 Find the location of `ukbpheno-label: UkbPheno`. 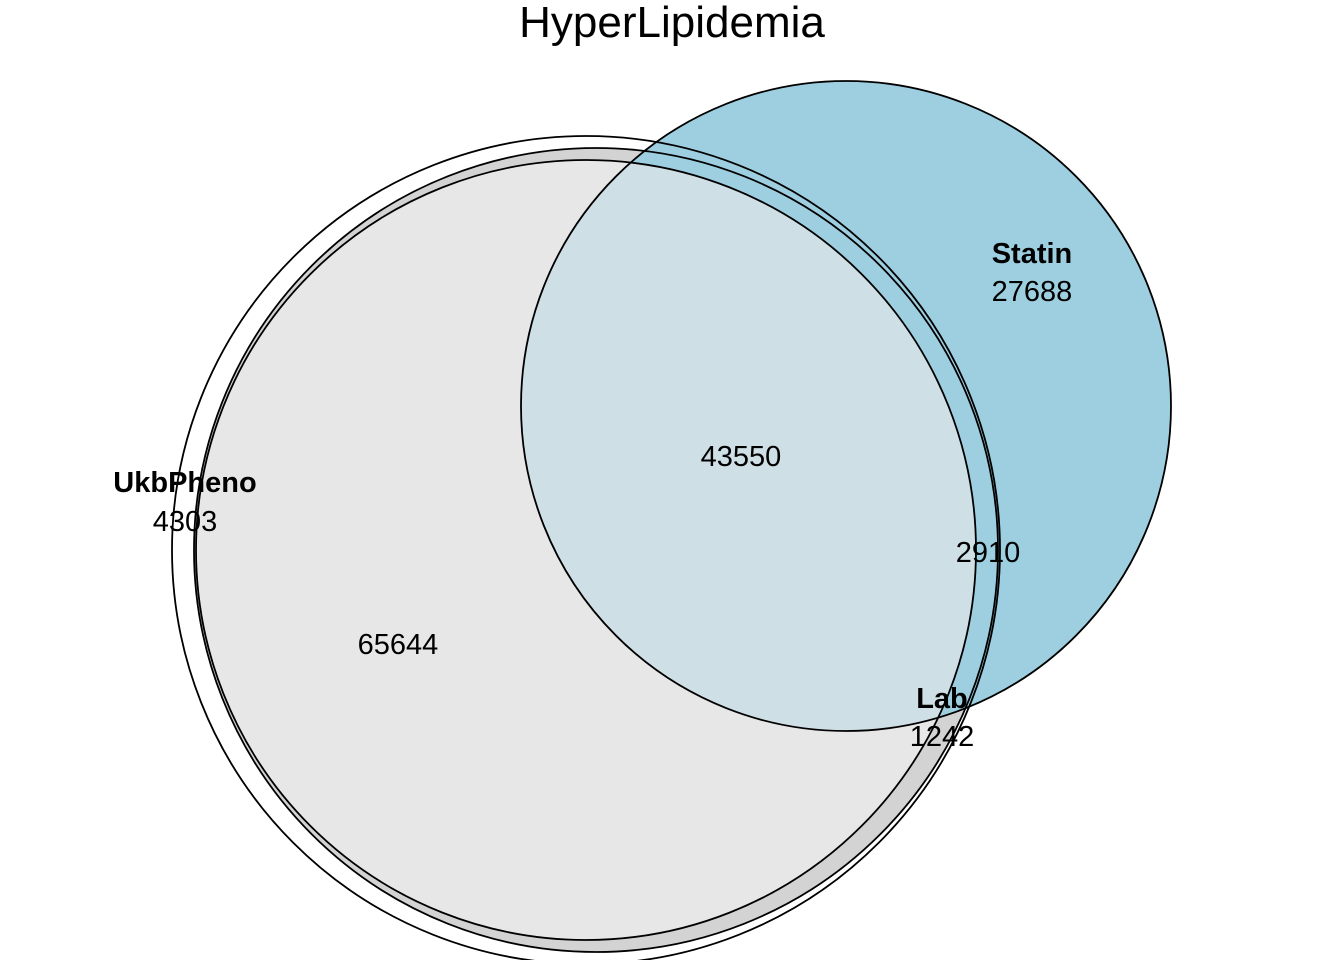

ukbpheno-label: UkbPheno is located at coordinates (184, 483).